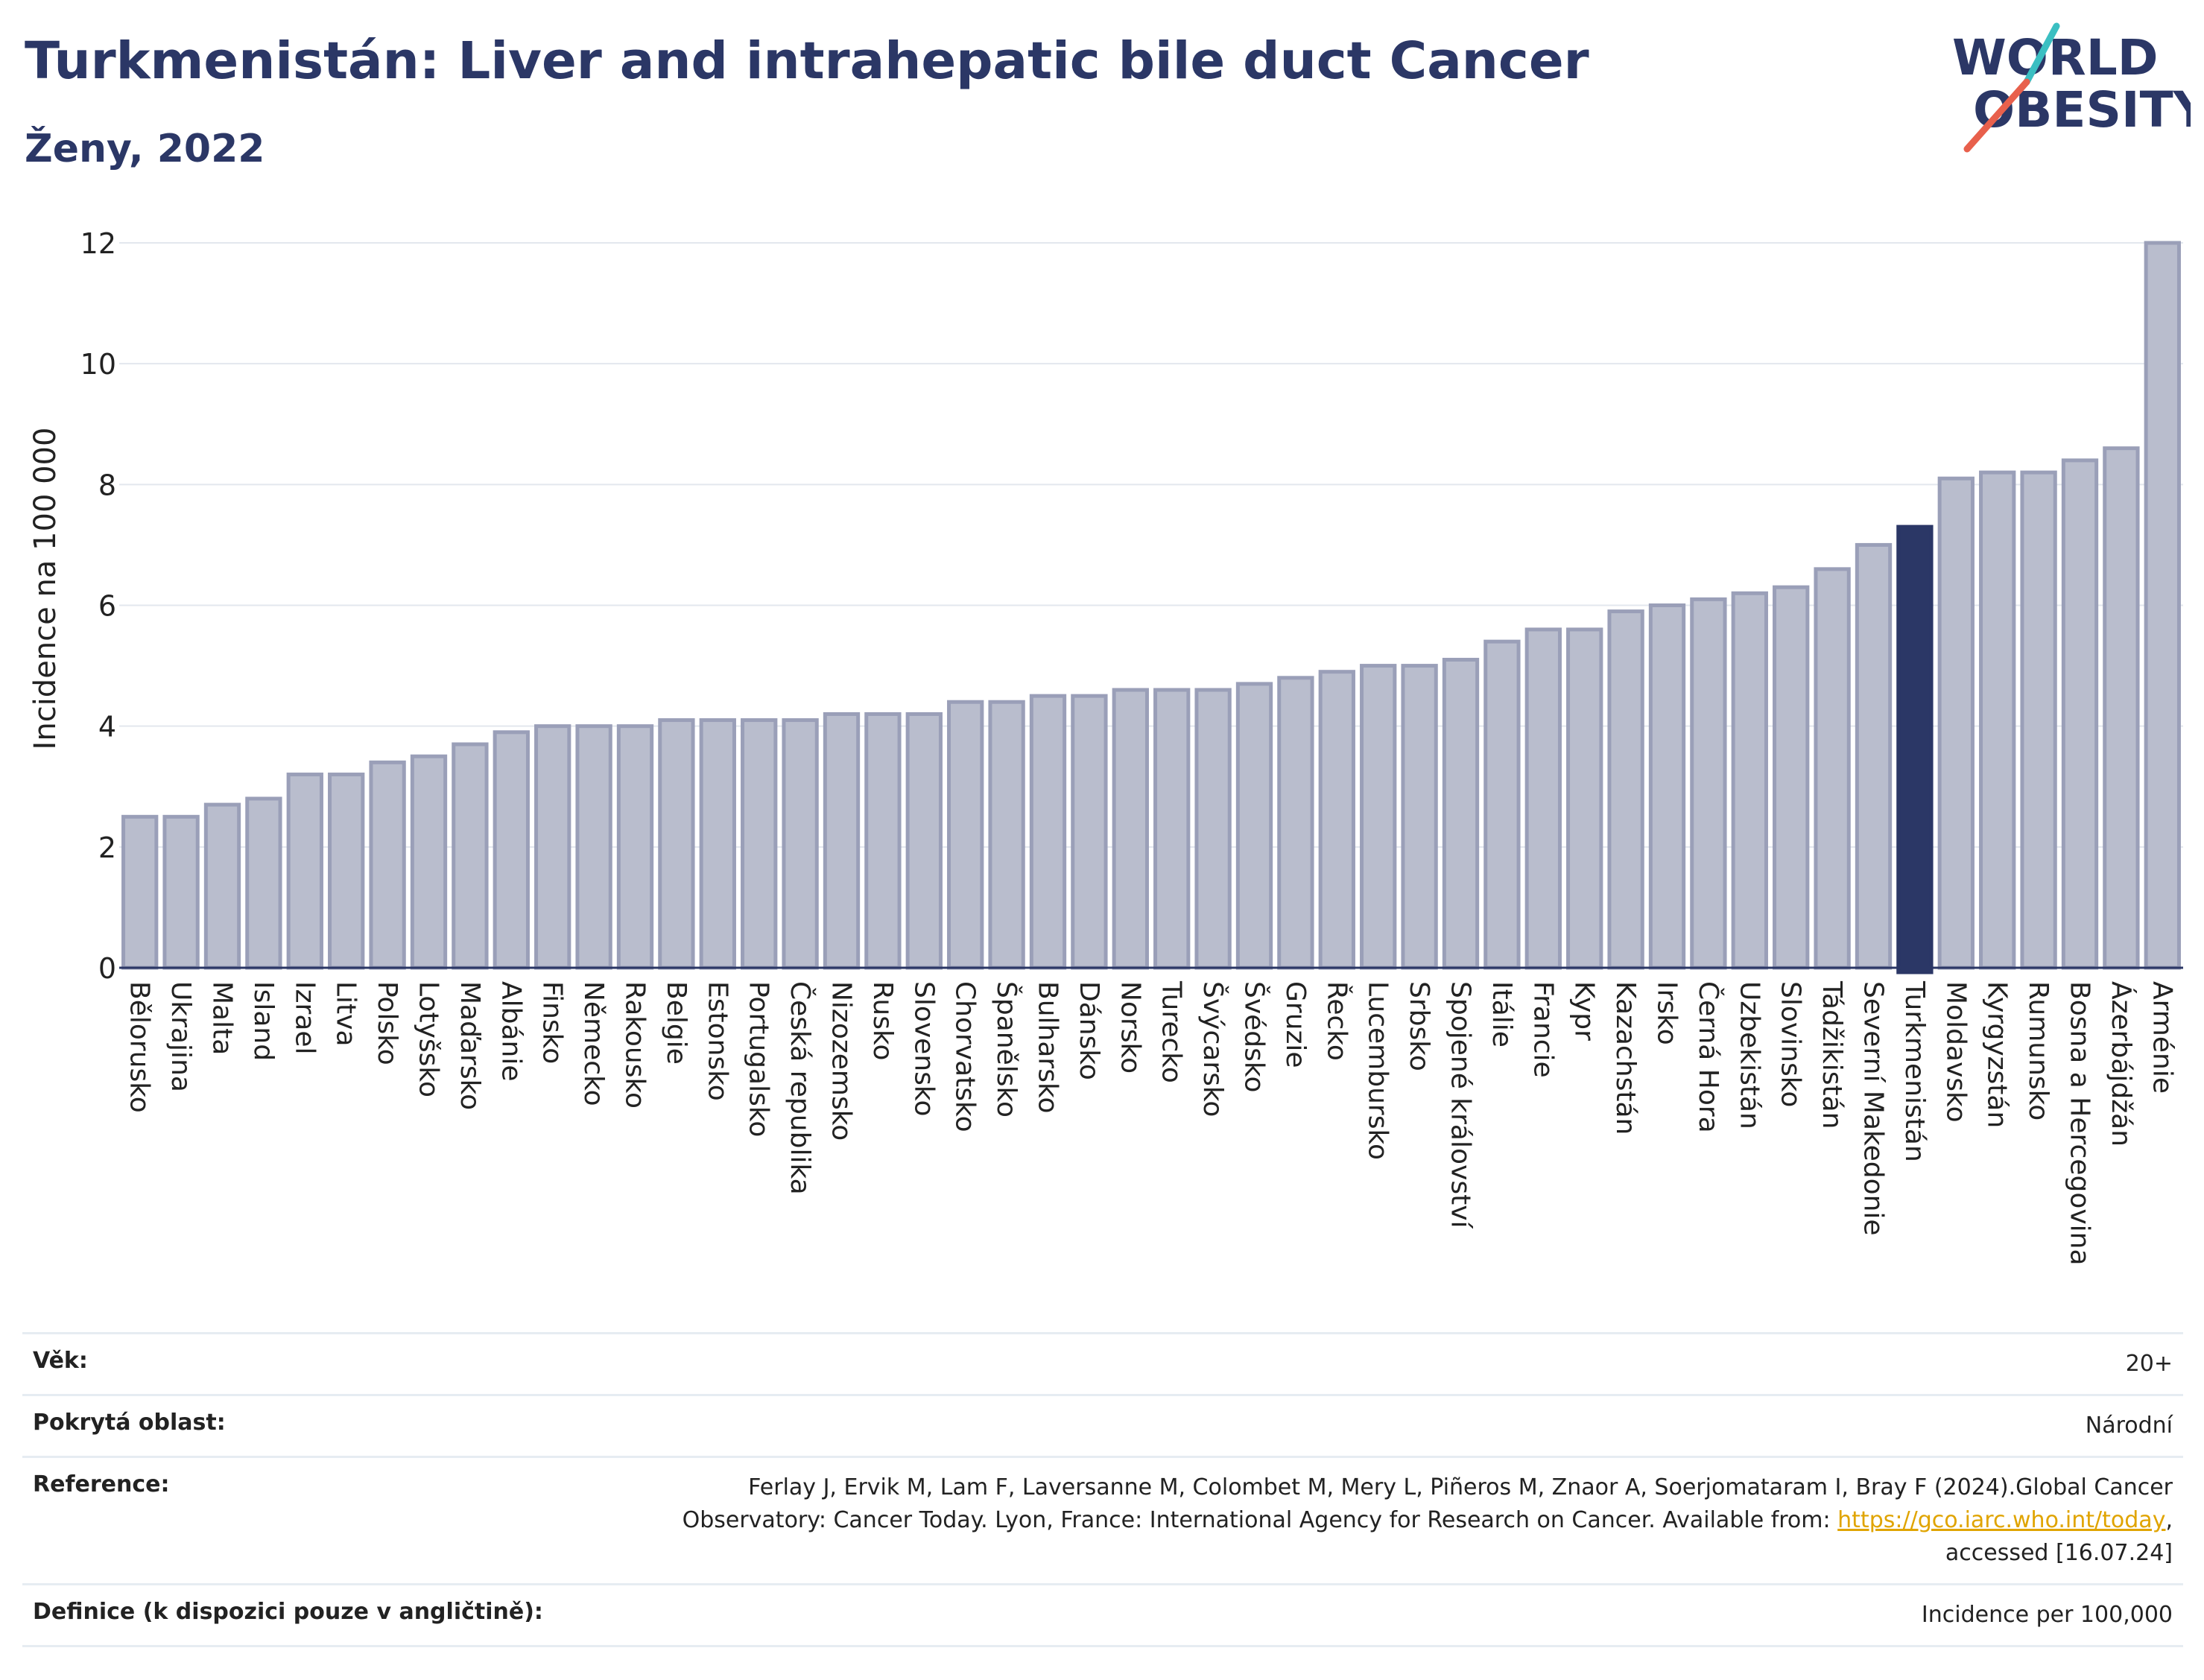  I want to click on x-tick-label: Rumunsko, so click(2038, 1050).